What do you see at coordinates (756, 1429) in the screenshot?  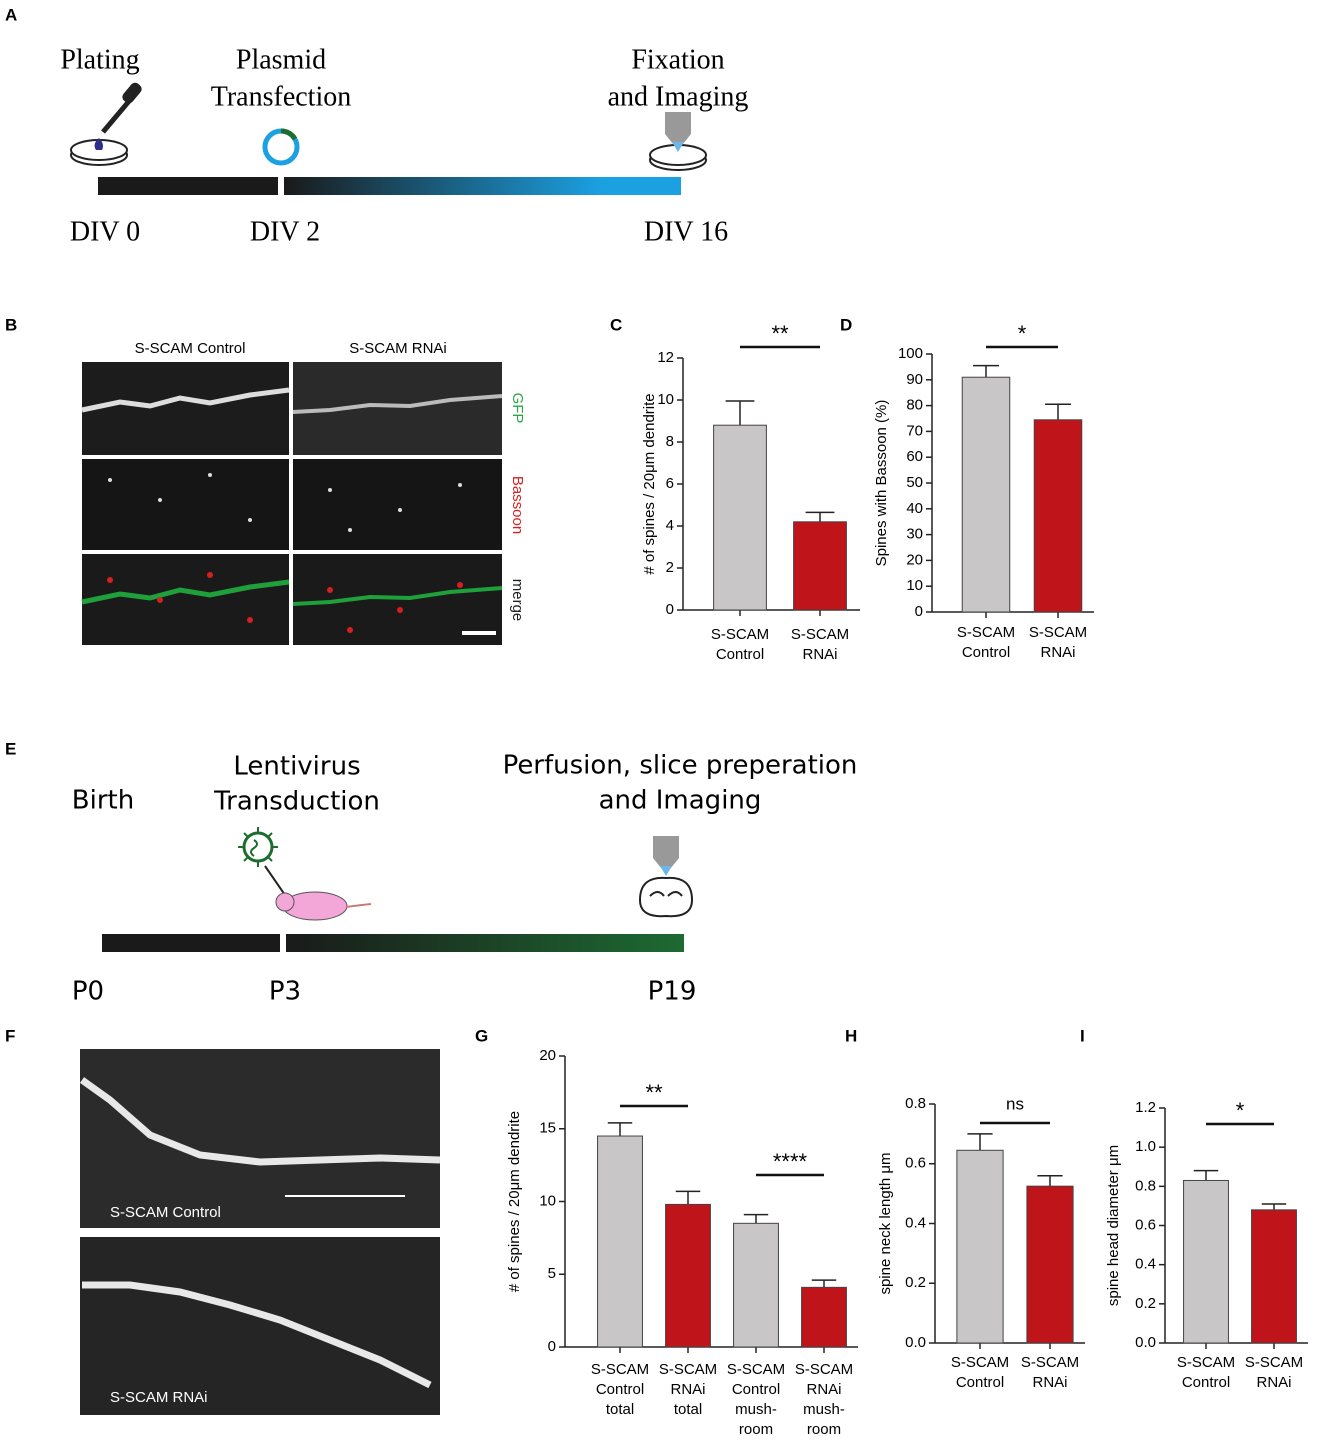 I see `x-tick-label: room` at bounding box center [756, 1429].